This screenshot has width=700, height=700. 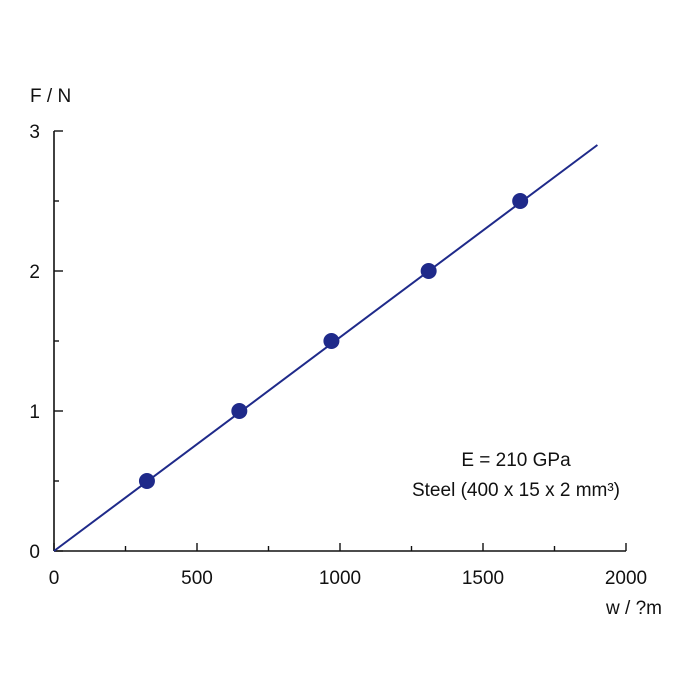 I want to click on y-tick-label: 3, so click(x=34, y=132).